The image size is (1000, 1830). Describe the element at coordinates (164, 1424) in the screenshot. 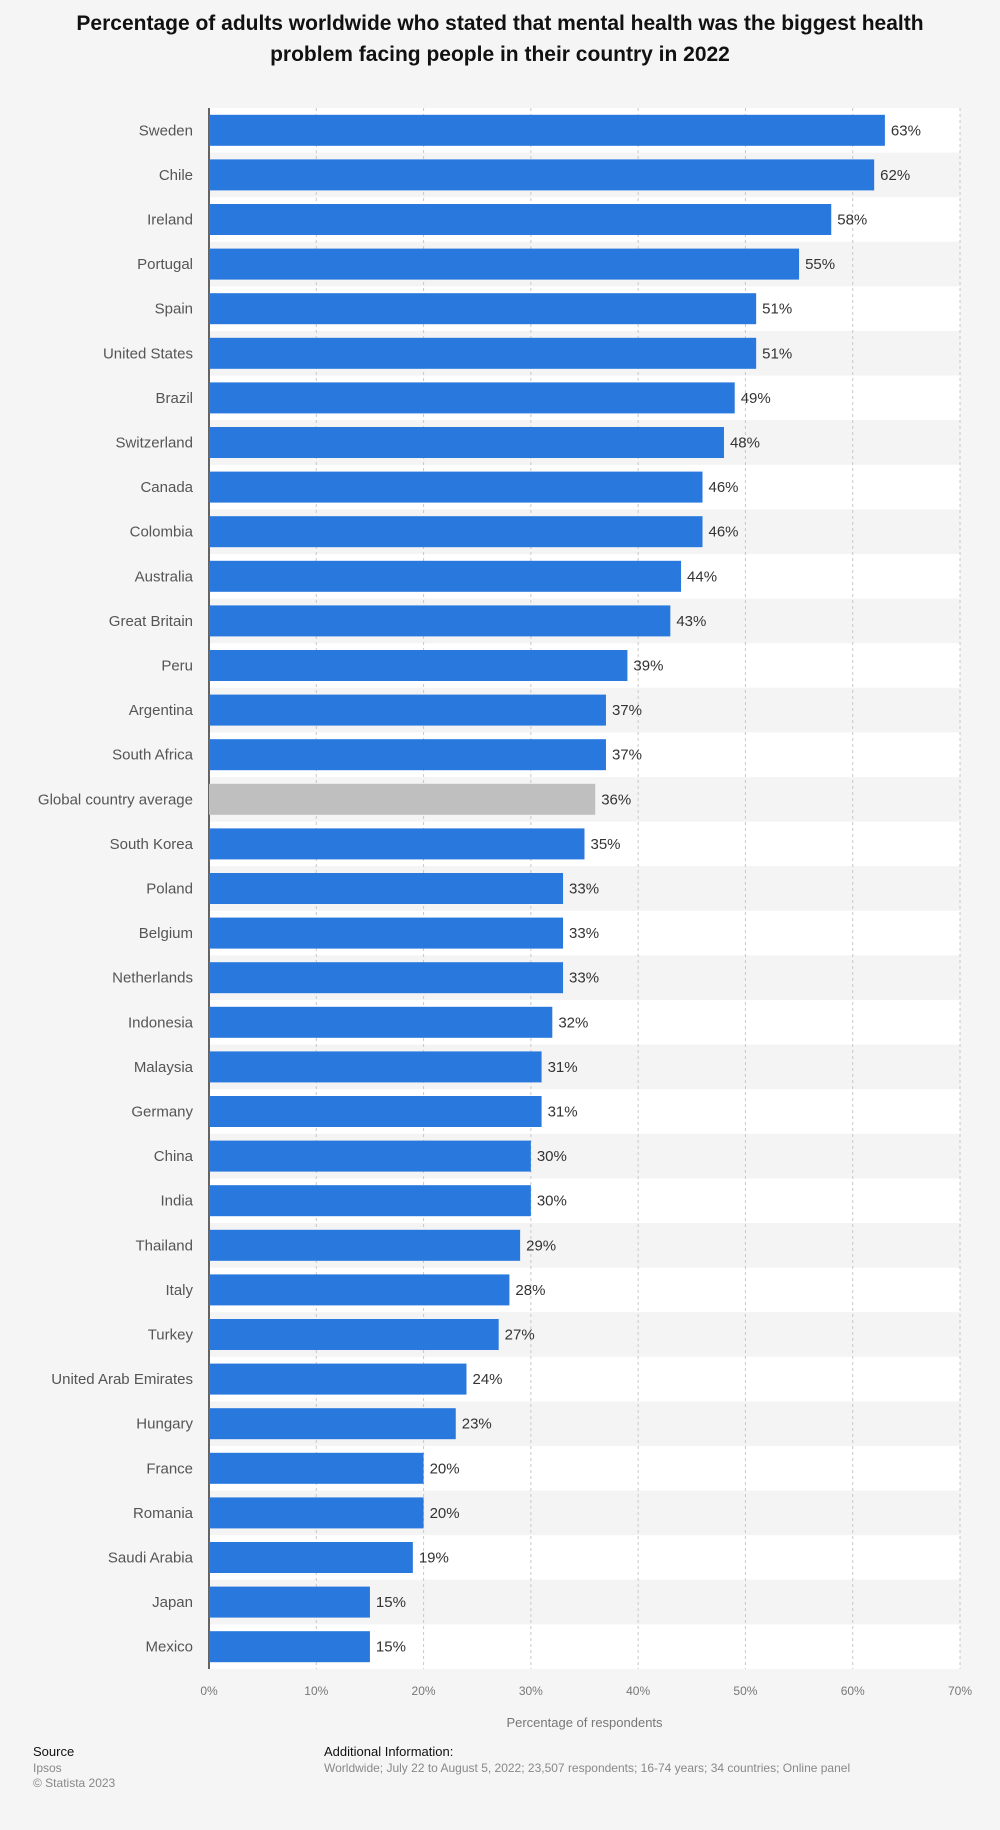

I see `category-label: Hungary` at that location.